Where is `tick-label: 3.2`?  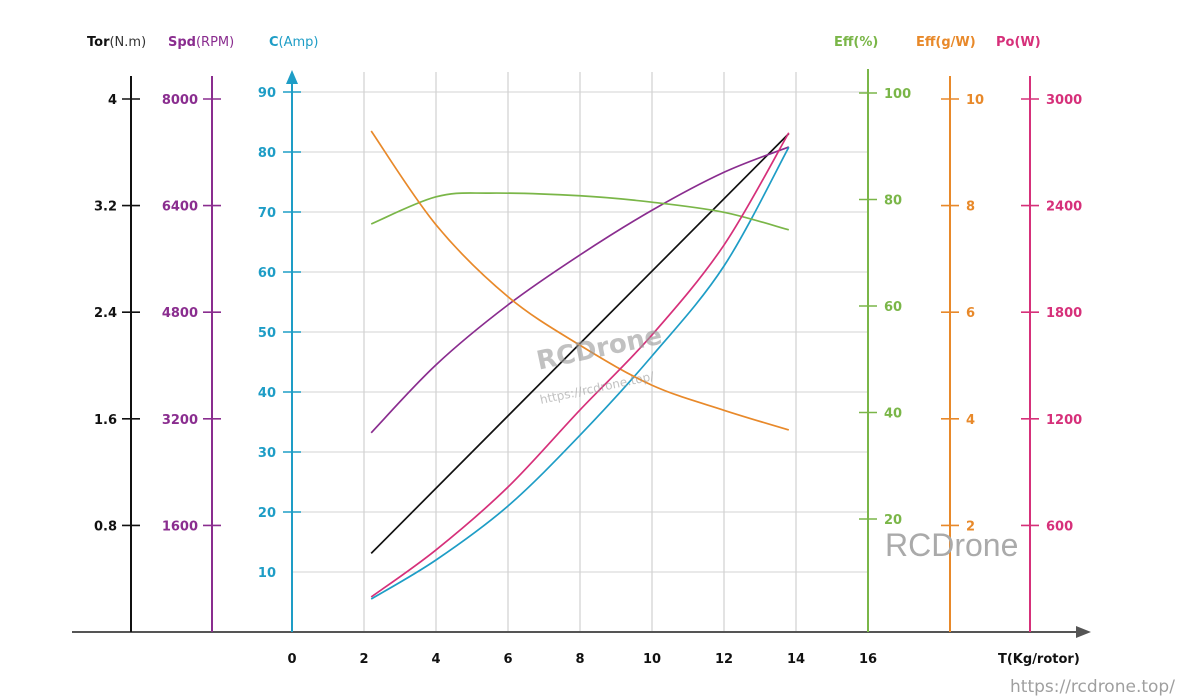
tick-label: 3.2 is located at coordinates (105, 207).